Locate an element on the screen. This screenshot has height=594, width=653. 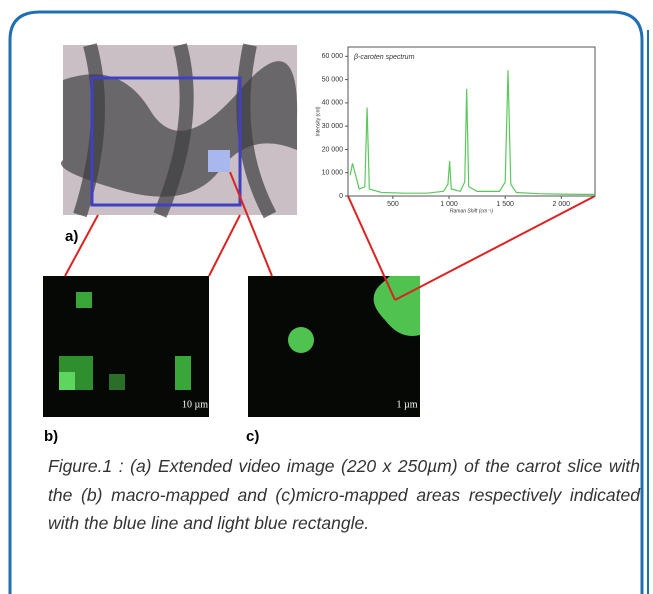
scale-label: 1 µm is located at coordinates (406, 404).